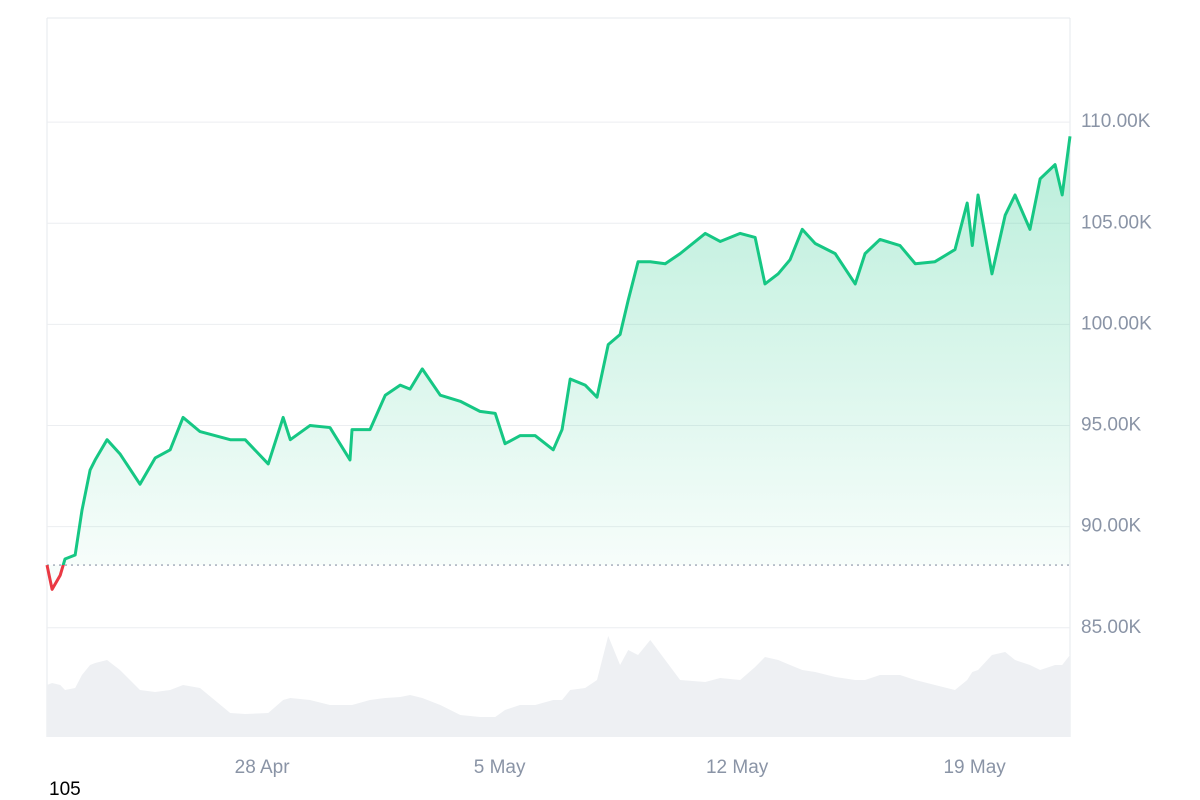 This screenshot has height=800, width=1200. Describe the element at coordinates (1111, 526) in the screenshot. I see `y-tick-label: 90.00K` at that location.